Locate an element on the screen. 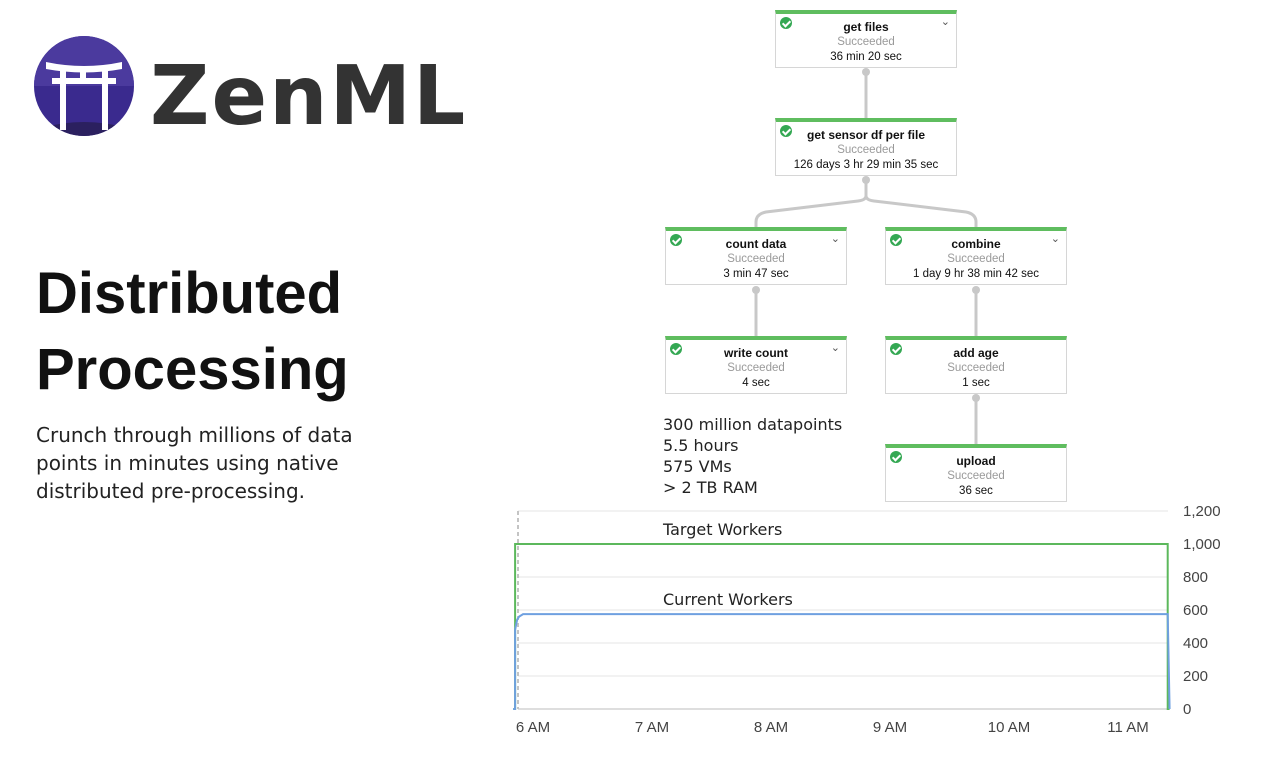 The image size is (1270, 760). node-duration: 3 min 47 sec is located at coordinates (756, 274).